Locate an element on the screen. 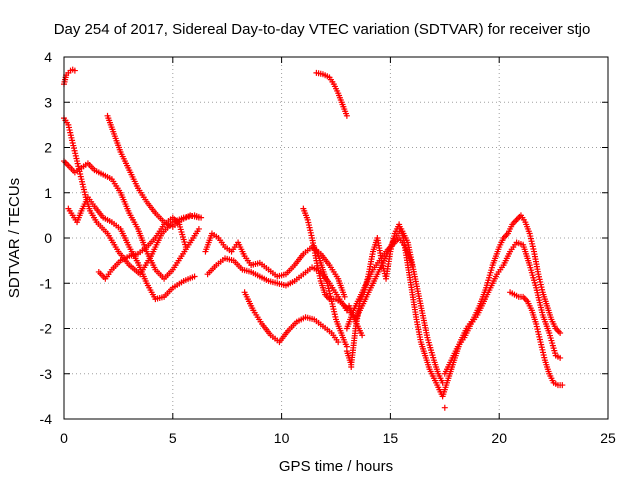  x-tick-label: 5 is located at coordinates (173, 438).